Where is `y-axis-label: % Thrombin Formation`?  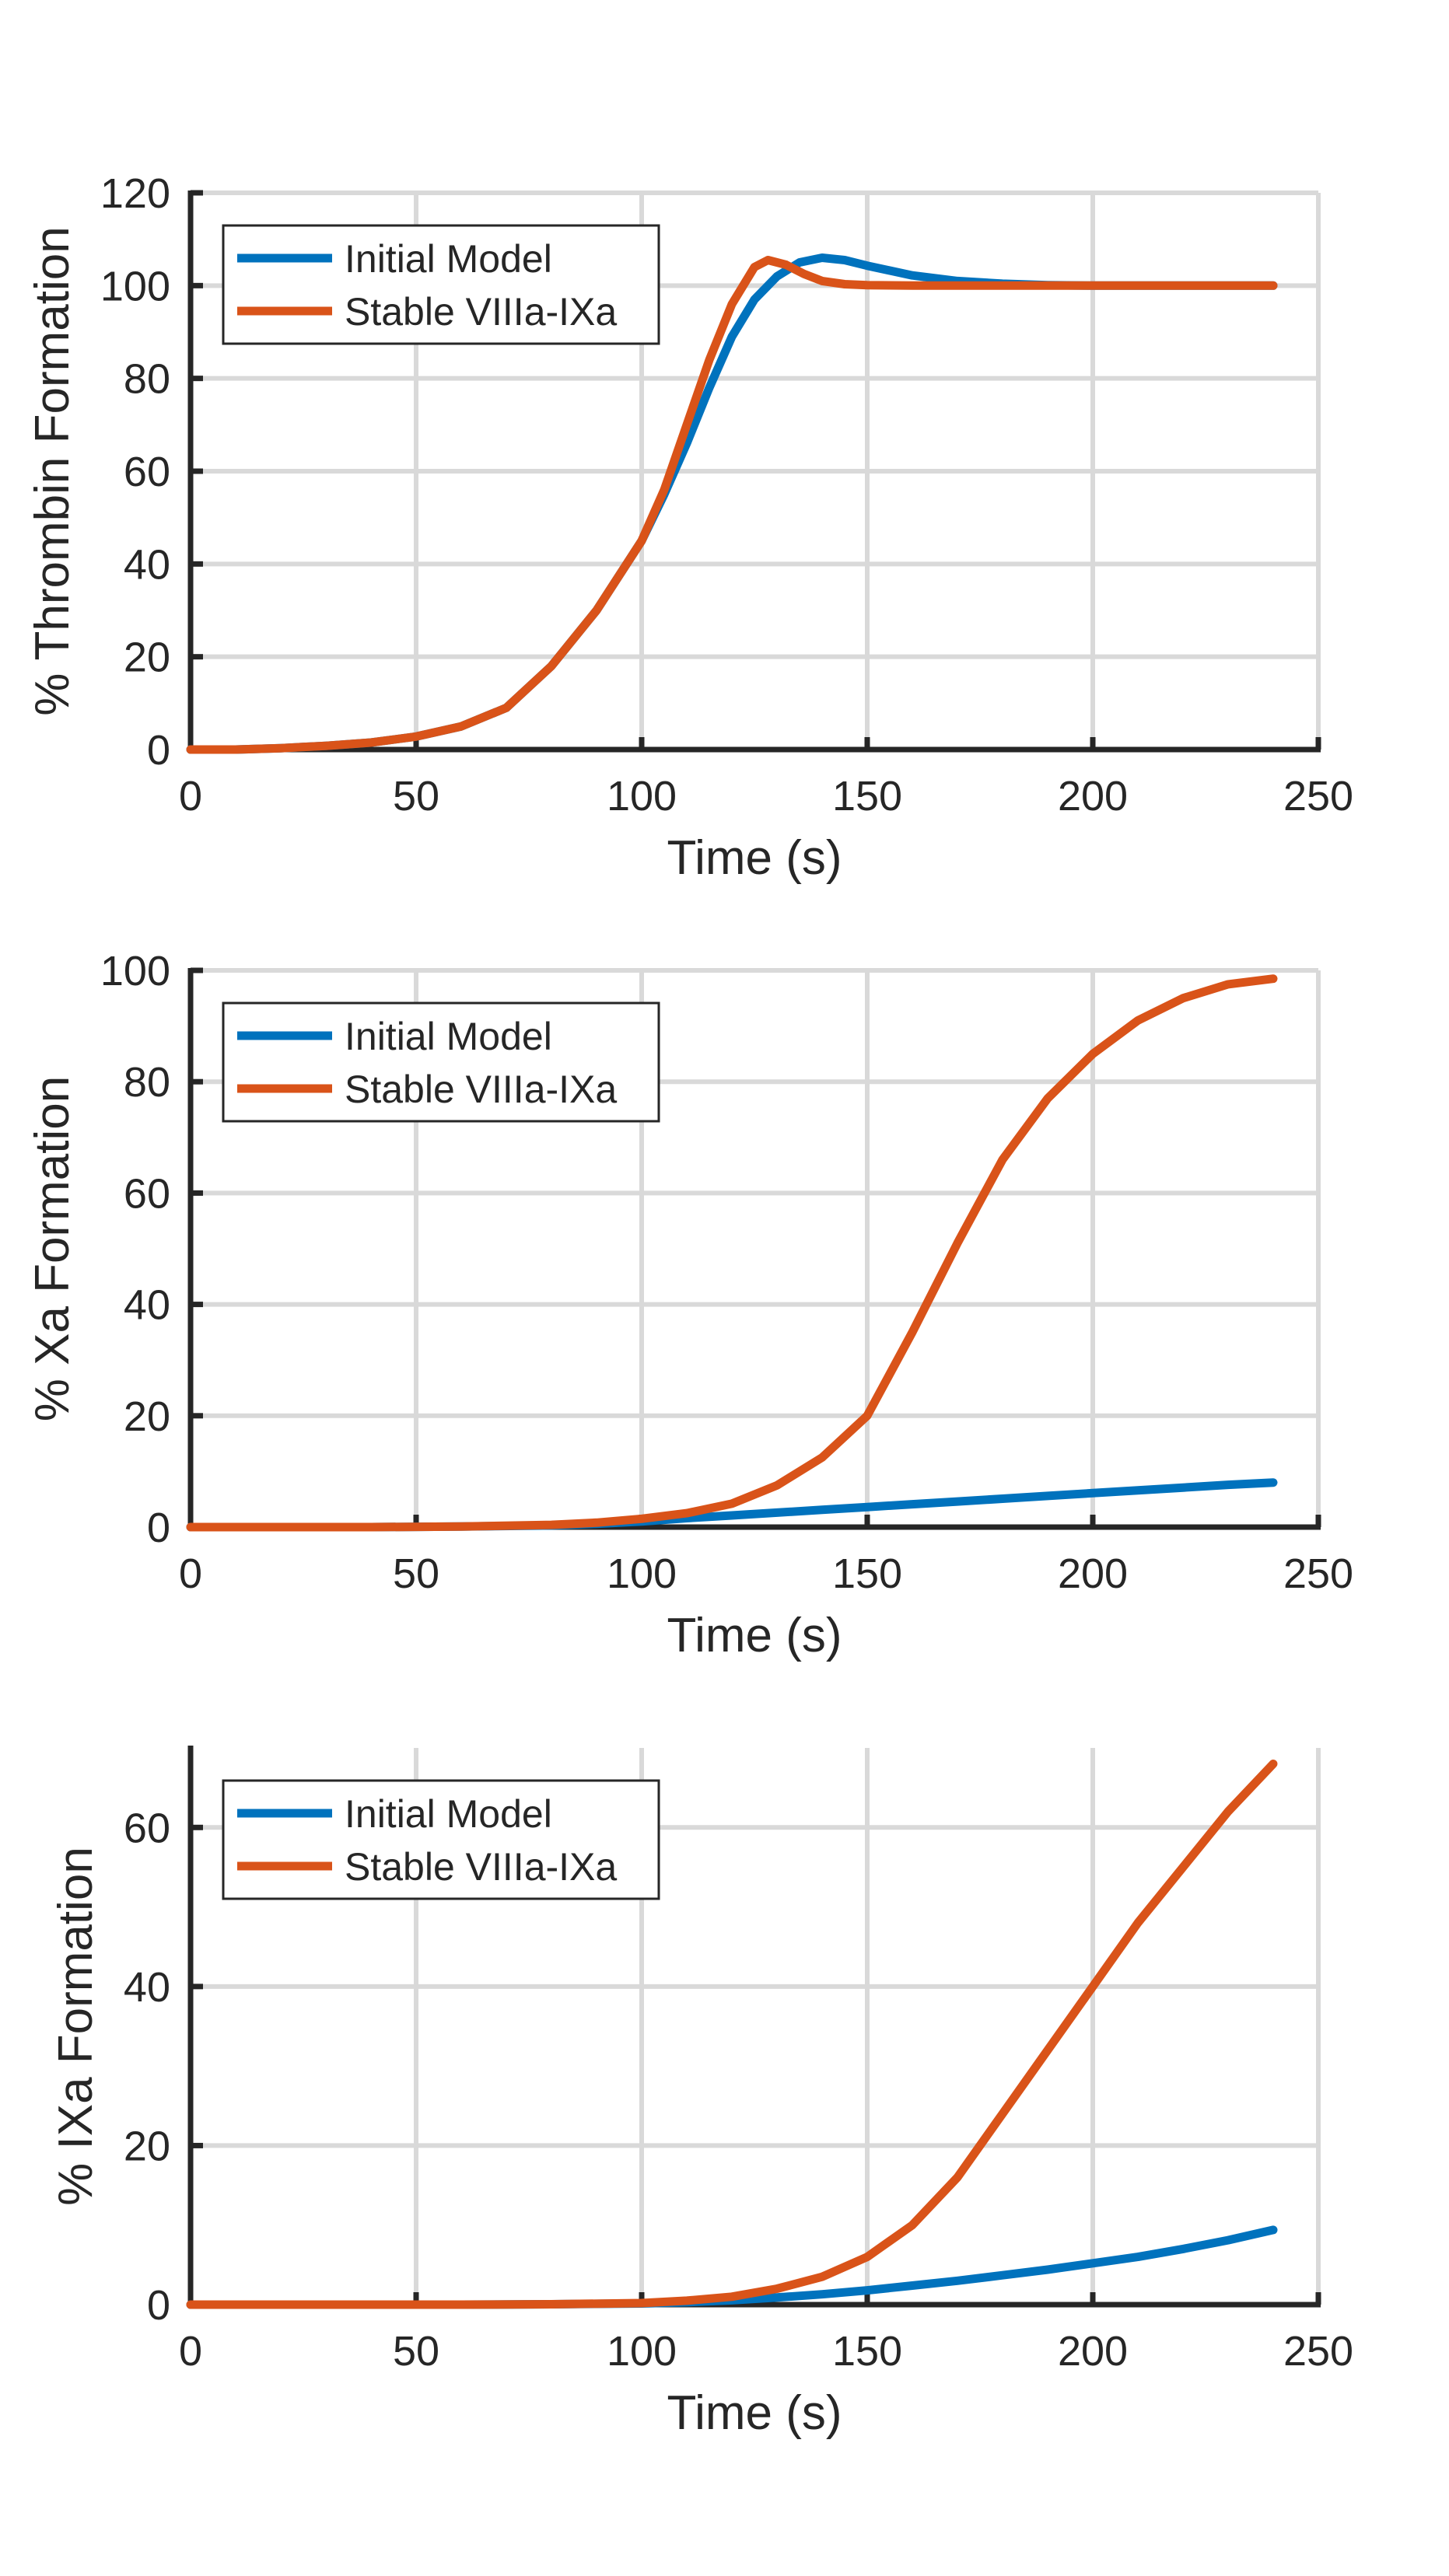
y-axis-label: % Thrombin Formation is located at coordinates (52, 470).